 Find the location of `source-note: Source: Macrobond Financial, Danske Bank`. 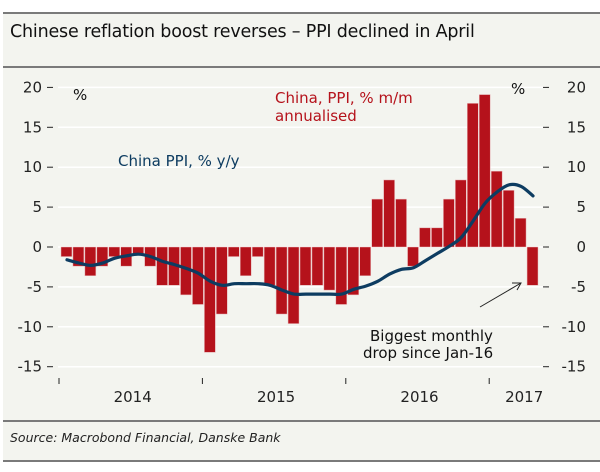

source-note: Source: Macrobond Financial, Danske Bank is located at coordinates (145, 437).